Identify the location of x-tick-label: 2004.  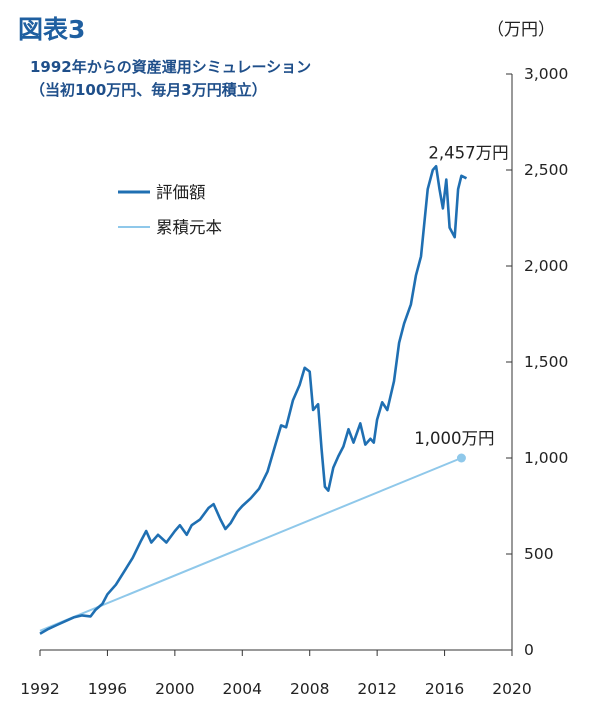
(242, 689).